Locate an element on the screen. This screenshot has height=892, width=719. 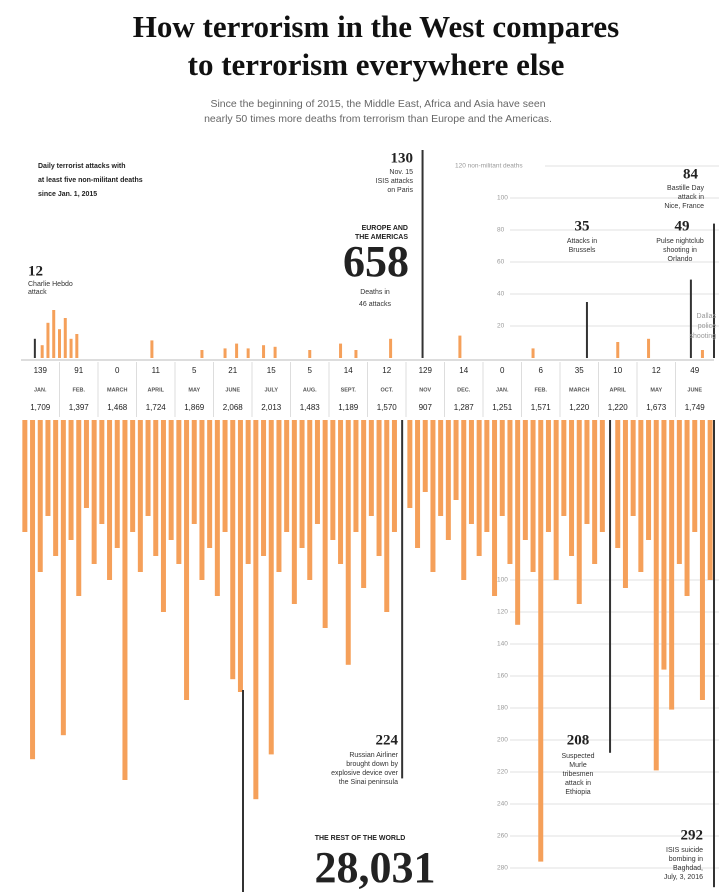
annotation-text: attack is located at coordinates (37, 292).